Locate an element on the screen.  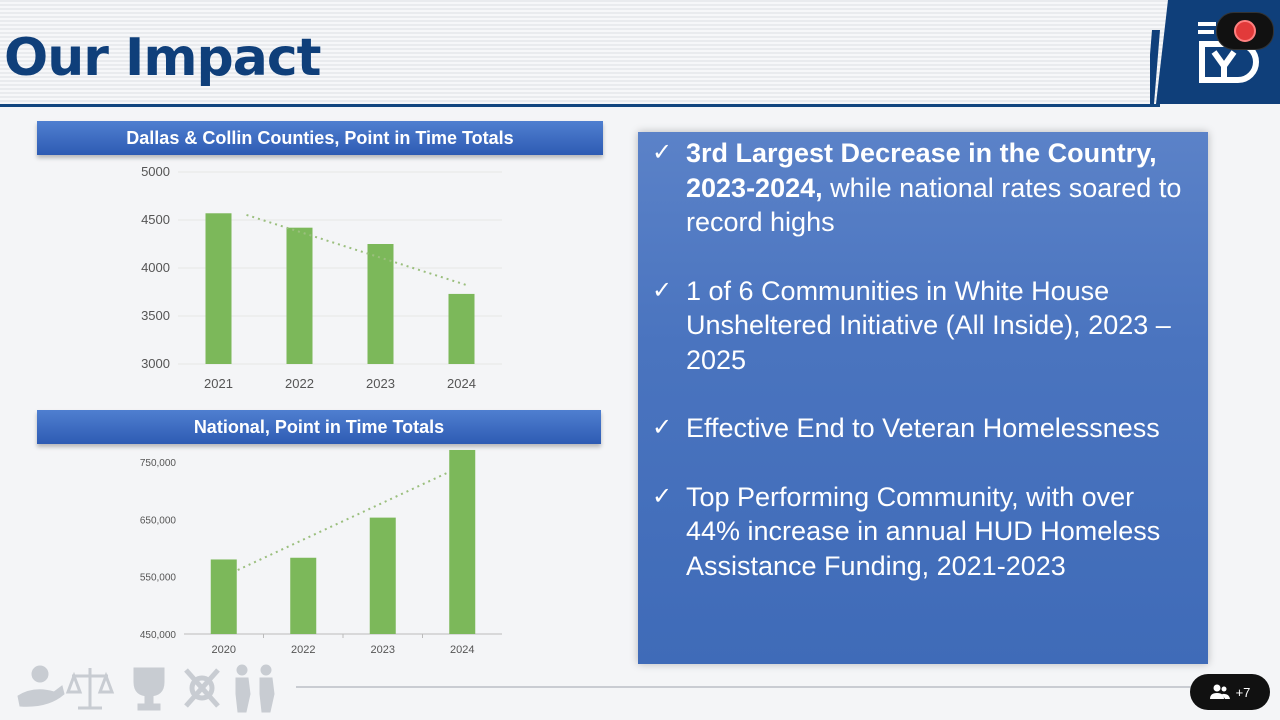
record-icon is located at coordinates (1245, 31).